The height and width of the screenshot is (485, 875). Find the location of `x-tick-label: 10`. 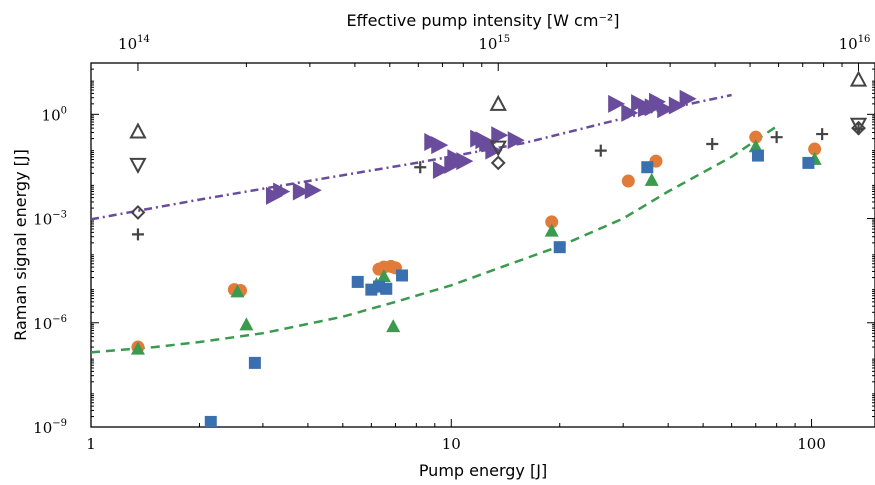

x-tick-label: 10 is located at coordinates (451, 444).